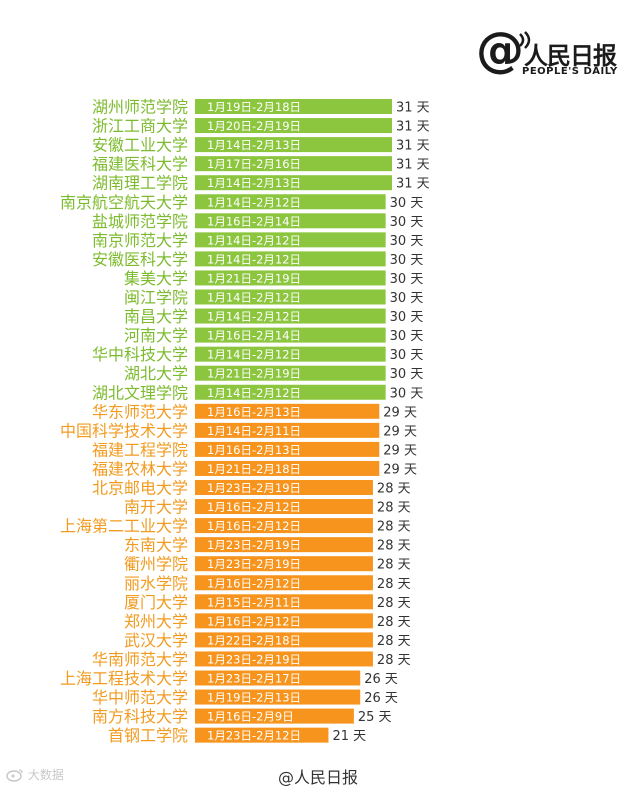  What do you see at coordinates (140, 354) in the screenshot?
I see `category-label: 华中科技大学` at bounding box center [140, 354].